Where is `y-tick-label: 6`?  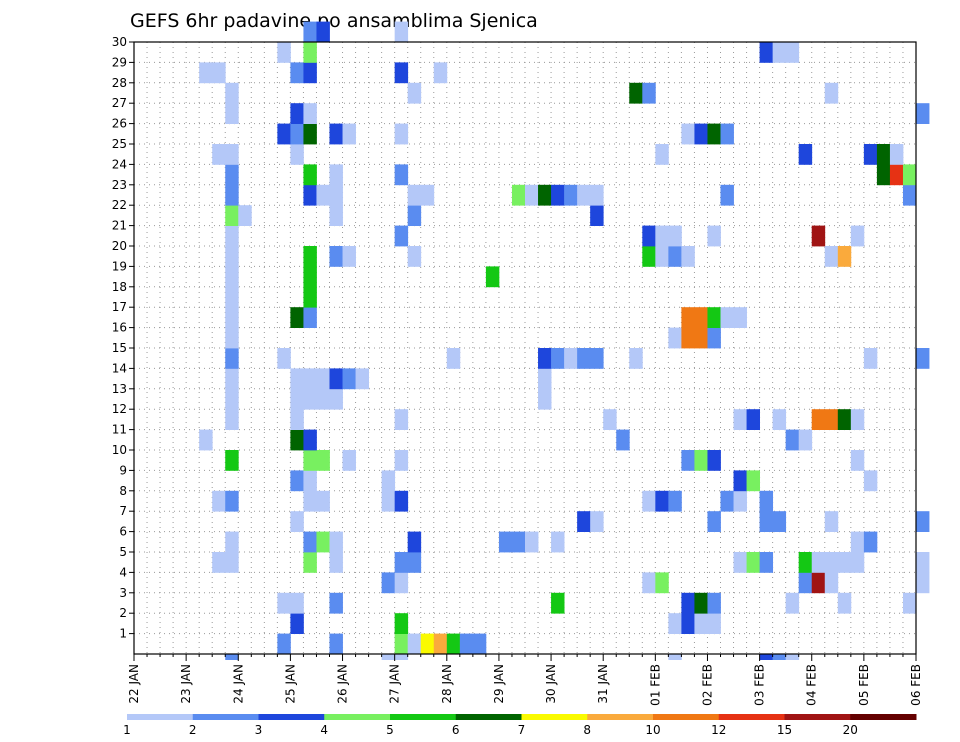 y-tick-label: 6 is located at coordinates (123, 532).